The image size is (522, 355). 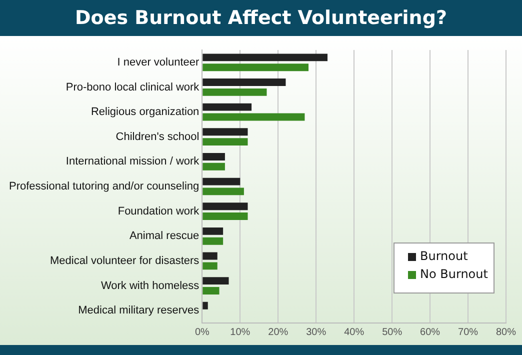 What do you see at coordinates (444, 256) in the screenshot?
I see `legend-label: Burnout` at bounding box center [444, 256].